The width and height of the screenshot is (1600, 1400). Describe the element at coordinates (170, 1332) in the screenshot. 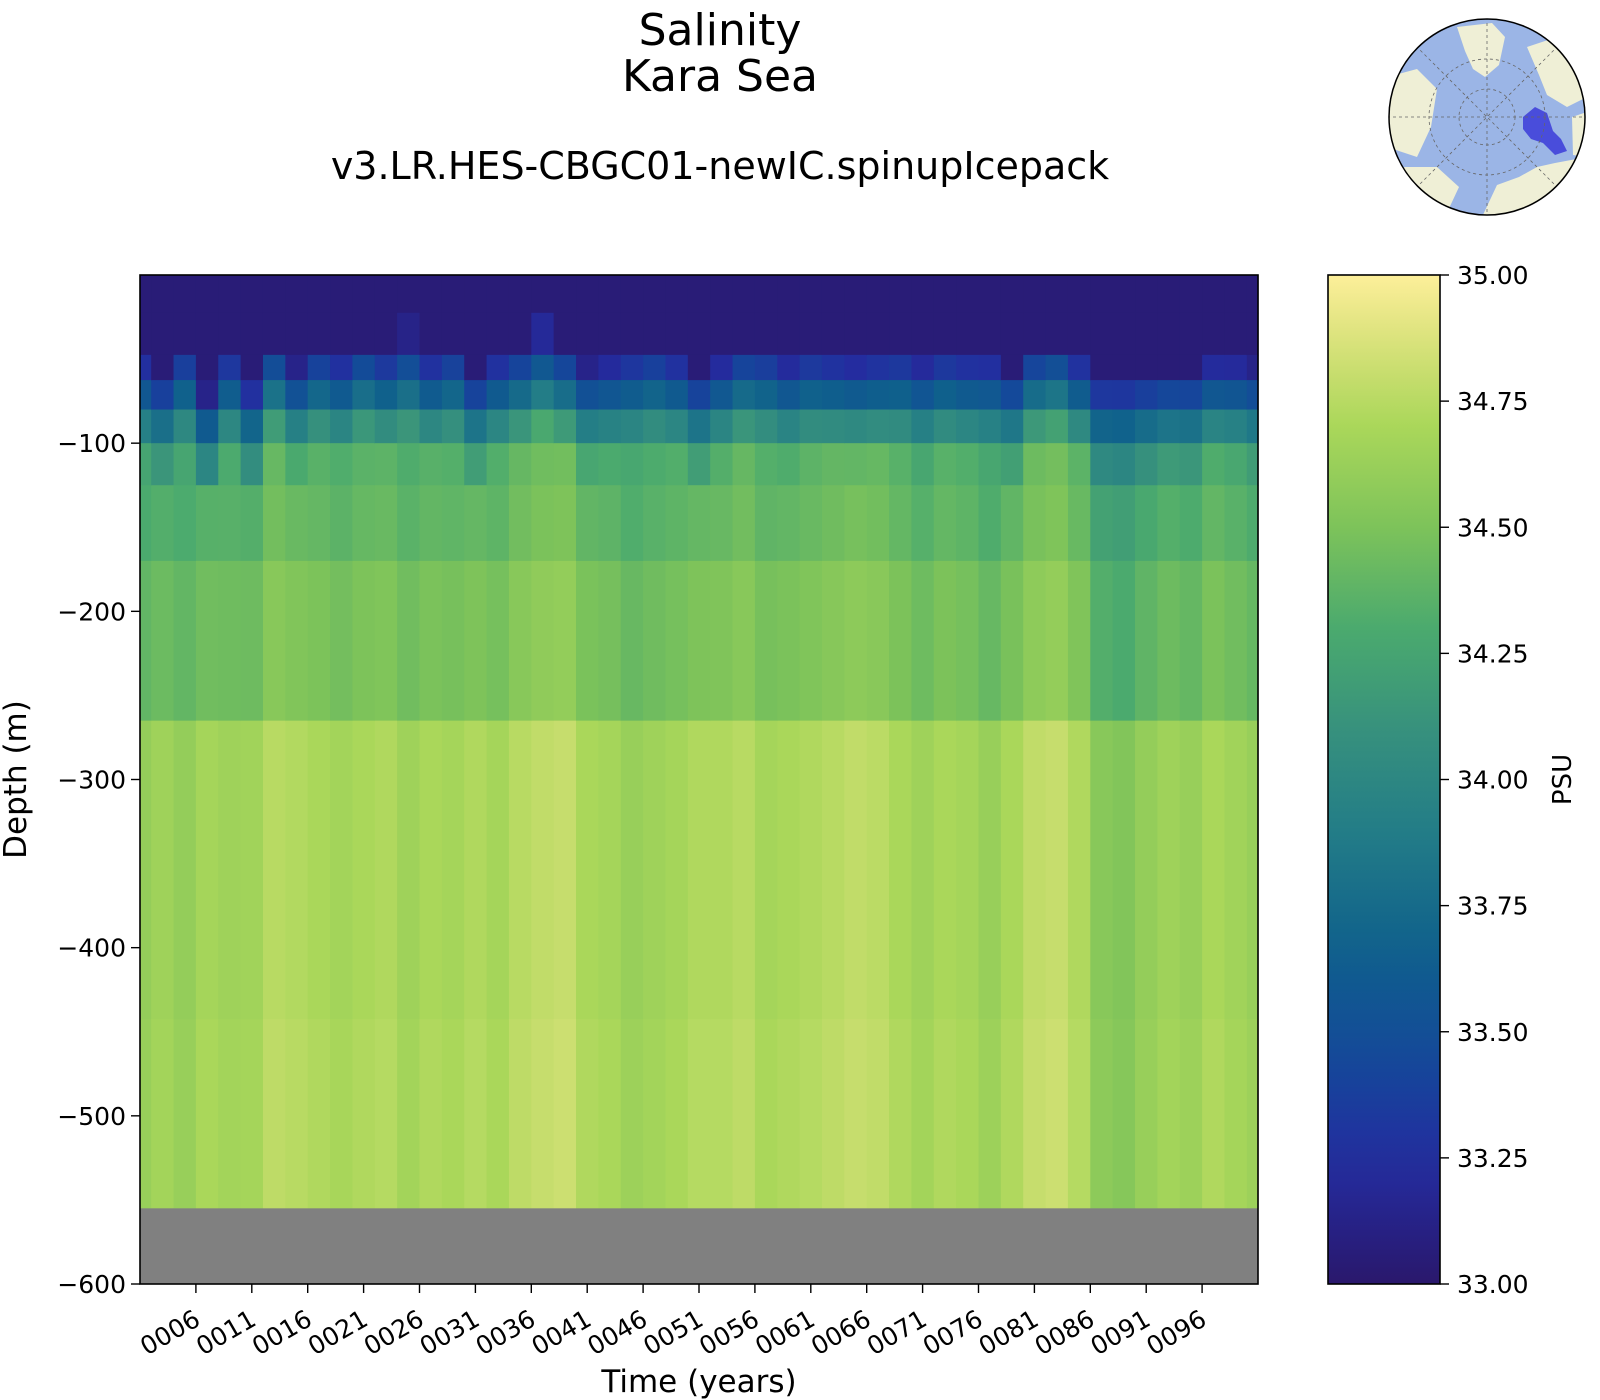

I see `x-tick-label: 0006` at that location.